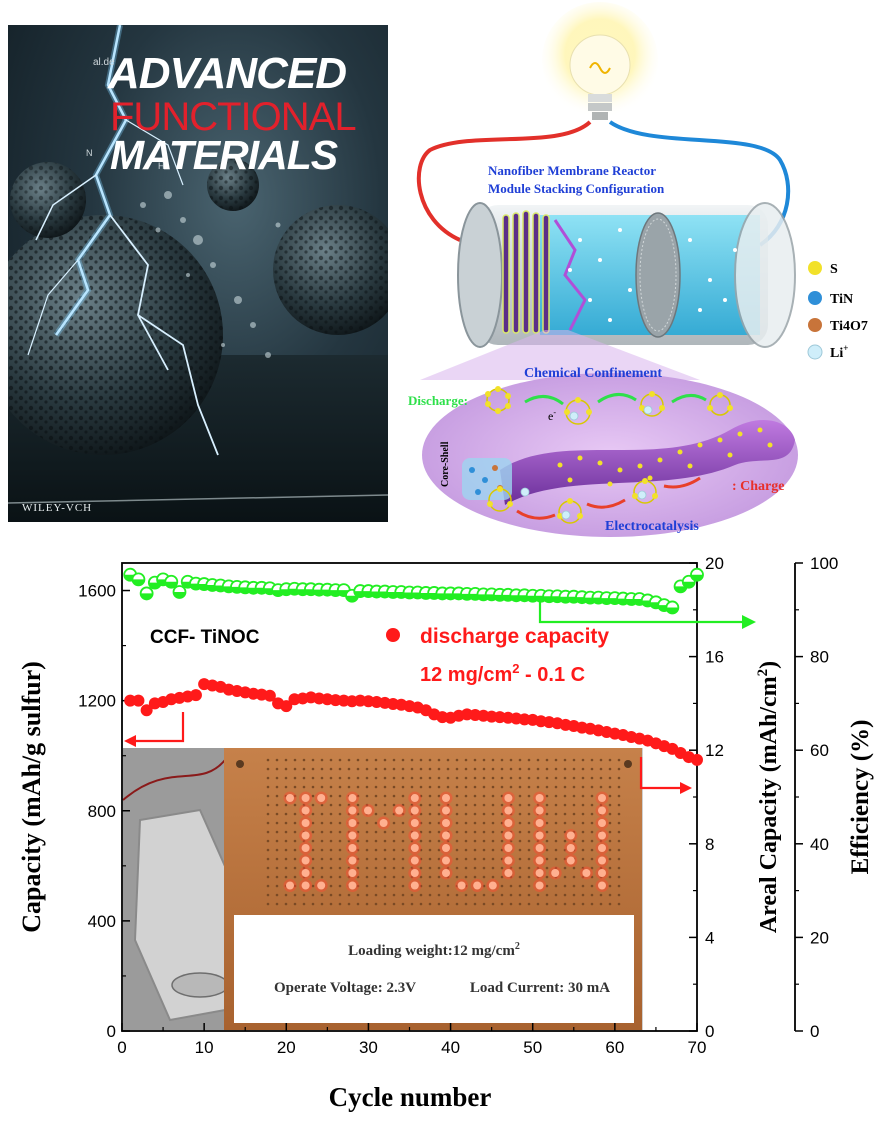  I want to click on efficiency-tick-label: 60, so click(819, 750).